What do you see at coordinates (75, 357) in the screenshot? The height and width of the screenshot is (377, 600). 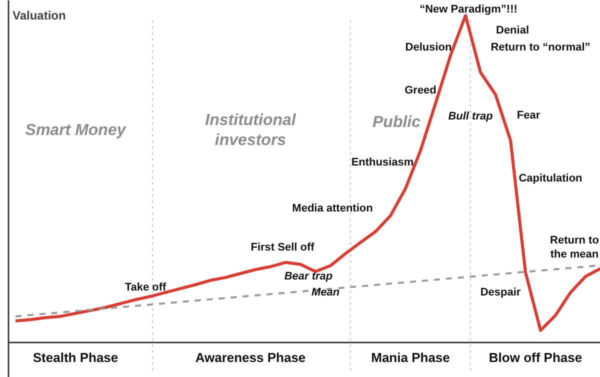 I see `text: Stealth Phase` at bounding box center [75, 357].